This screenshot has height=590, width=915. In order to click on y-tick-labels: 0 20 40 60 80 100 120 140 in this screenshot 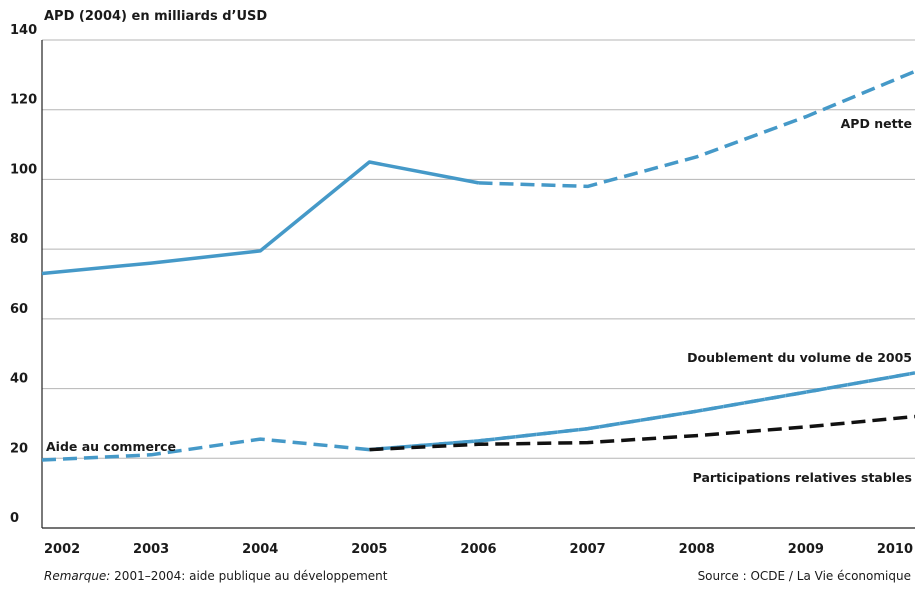, I will do `click(23, 274)`.